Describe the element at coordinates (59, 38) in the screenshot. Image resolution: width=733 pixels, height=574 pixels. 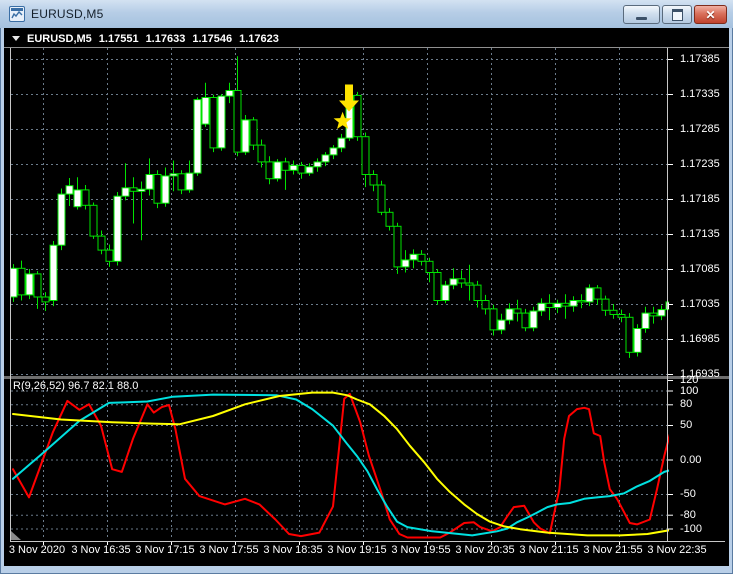
I see `header-symbol: EURUSD,M5` at that location.